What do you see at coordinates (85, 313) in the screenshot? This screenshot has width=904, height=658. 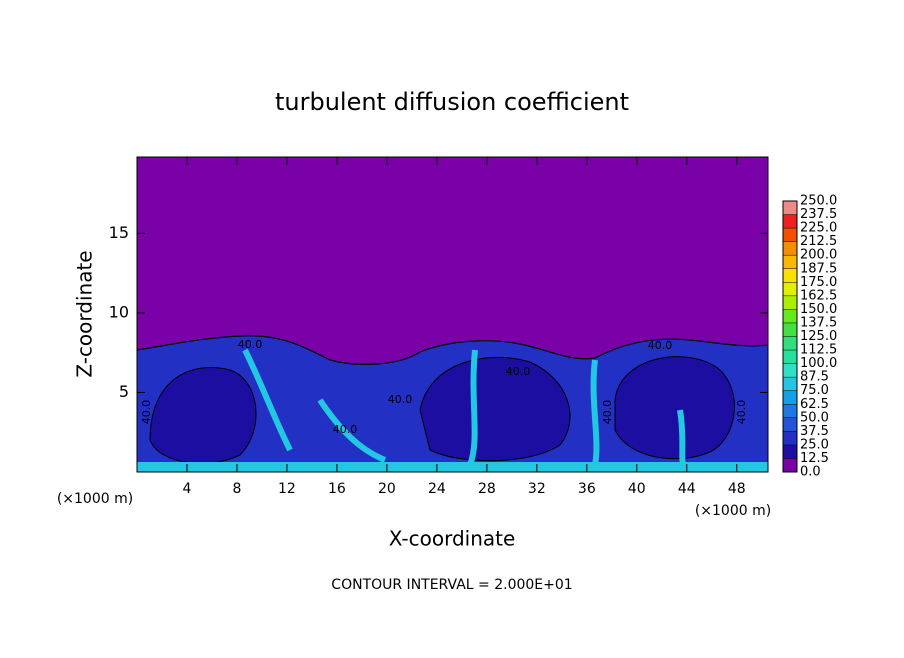 I see `y-axis-label: Z-coordinate` at bounding box center [85, 313].